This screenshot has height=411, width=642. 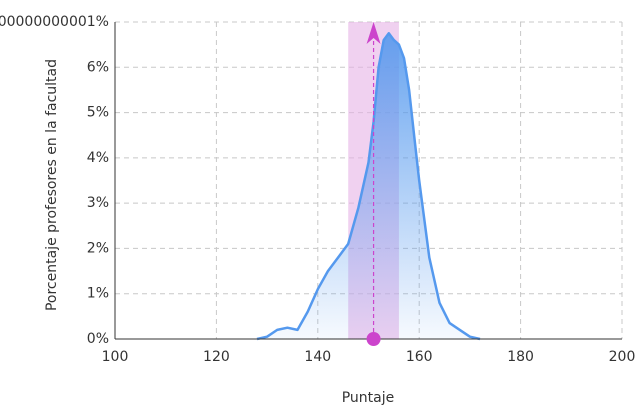 What do you see at coordinates (368, 398) in the screenshot?
I see `x-axis-title: Puntaje` at bounding box center [368, 398].